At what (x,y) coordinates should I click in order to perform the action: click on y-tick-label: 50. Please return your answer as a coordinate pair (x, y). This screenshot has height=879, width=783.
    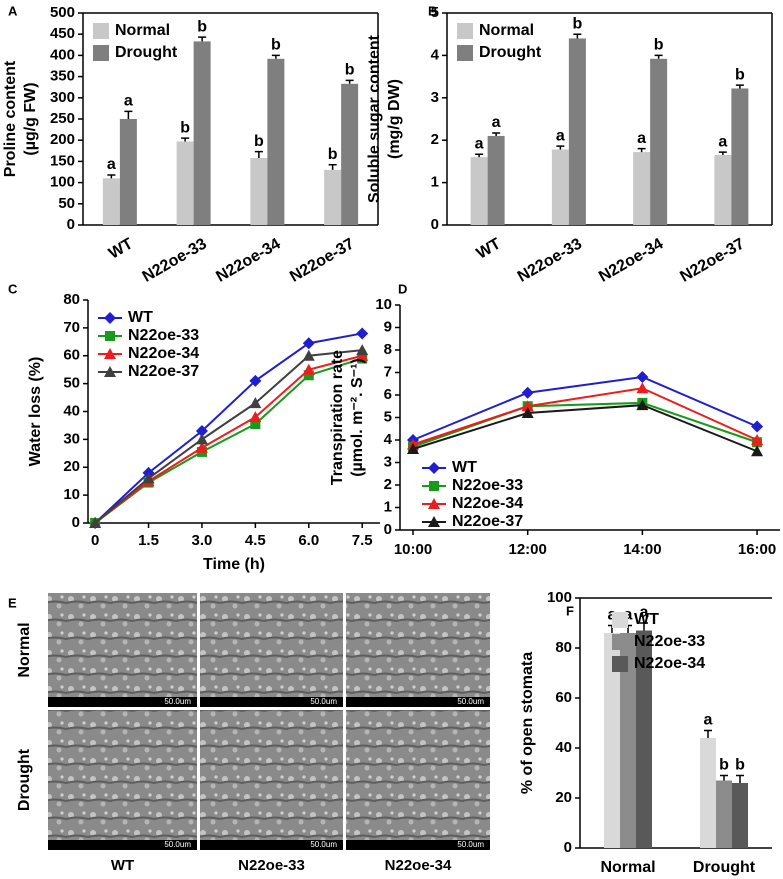
    Looking at the image, I should click on (66, 203).